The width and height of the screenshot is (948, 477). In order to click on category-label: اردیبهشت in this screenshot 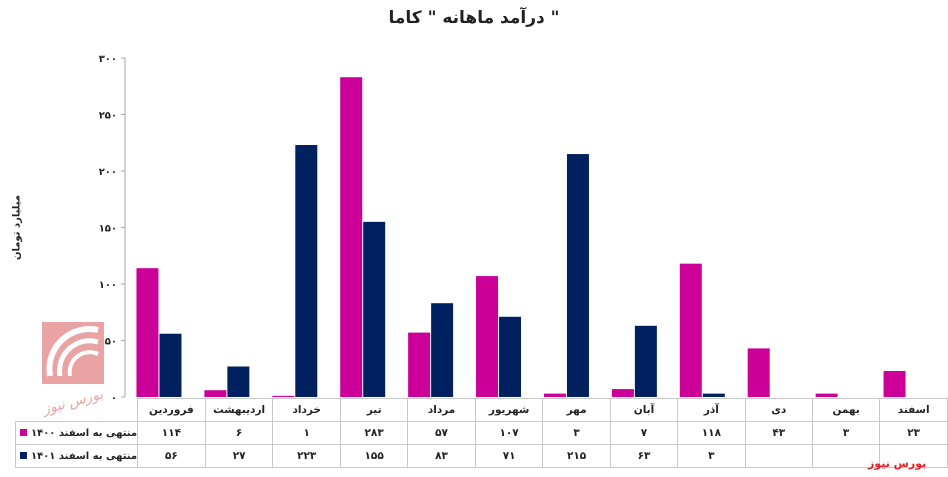, I will do `click(239, 410)`.